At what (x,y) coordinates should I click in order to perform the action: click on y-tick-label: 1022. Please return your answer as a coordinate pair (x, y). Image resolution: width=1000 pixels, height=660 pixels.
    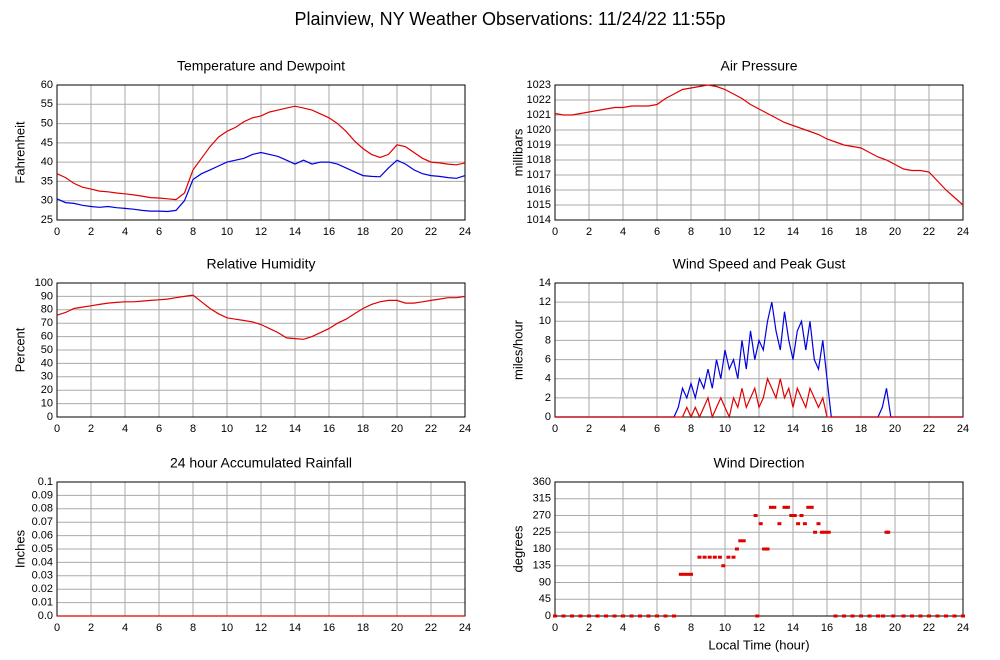
    Looking at the image, I should click on (539, 100).